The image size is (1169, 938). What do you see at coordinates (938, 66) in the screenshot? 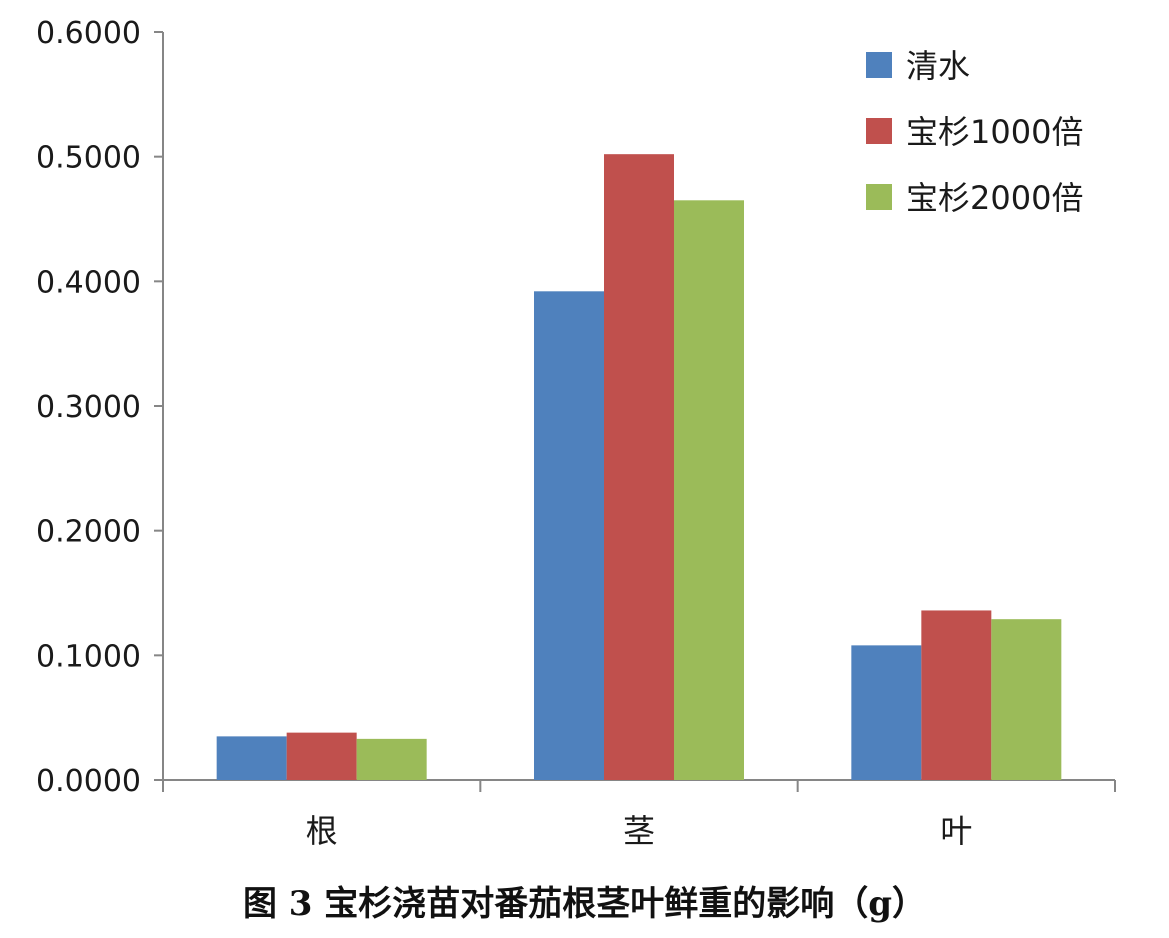
I see `legend-label: 清水` at bounding box center [938, 66].